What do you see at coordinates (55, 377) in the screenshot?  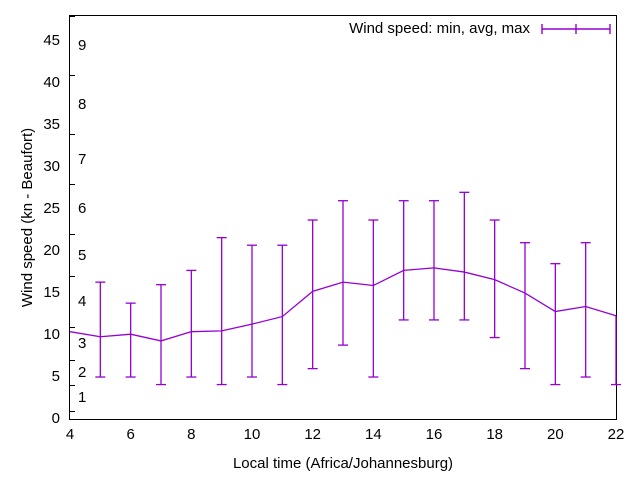 I see `y-tick-label: 5` at bounding box center [55, 377].